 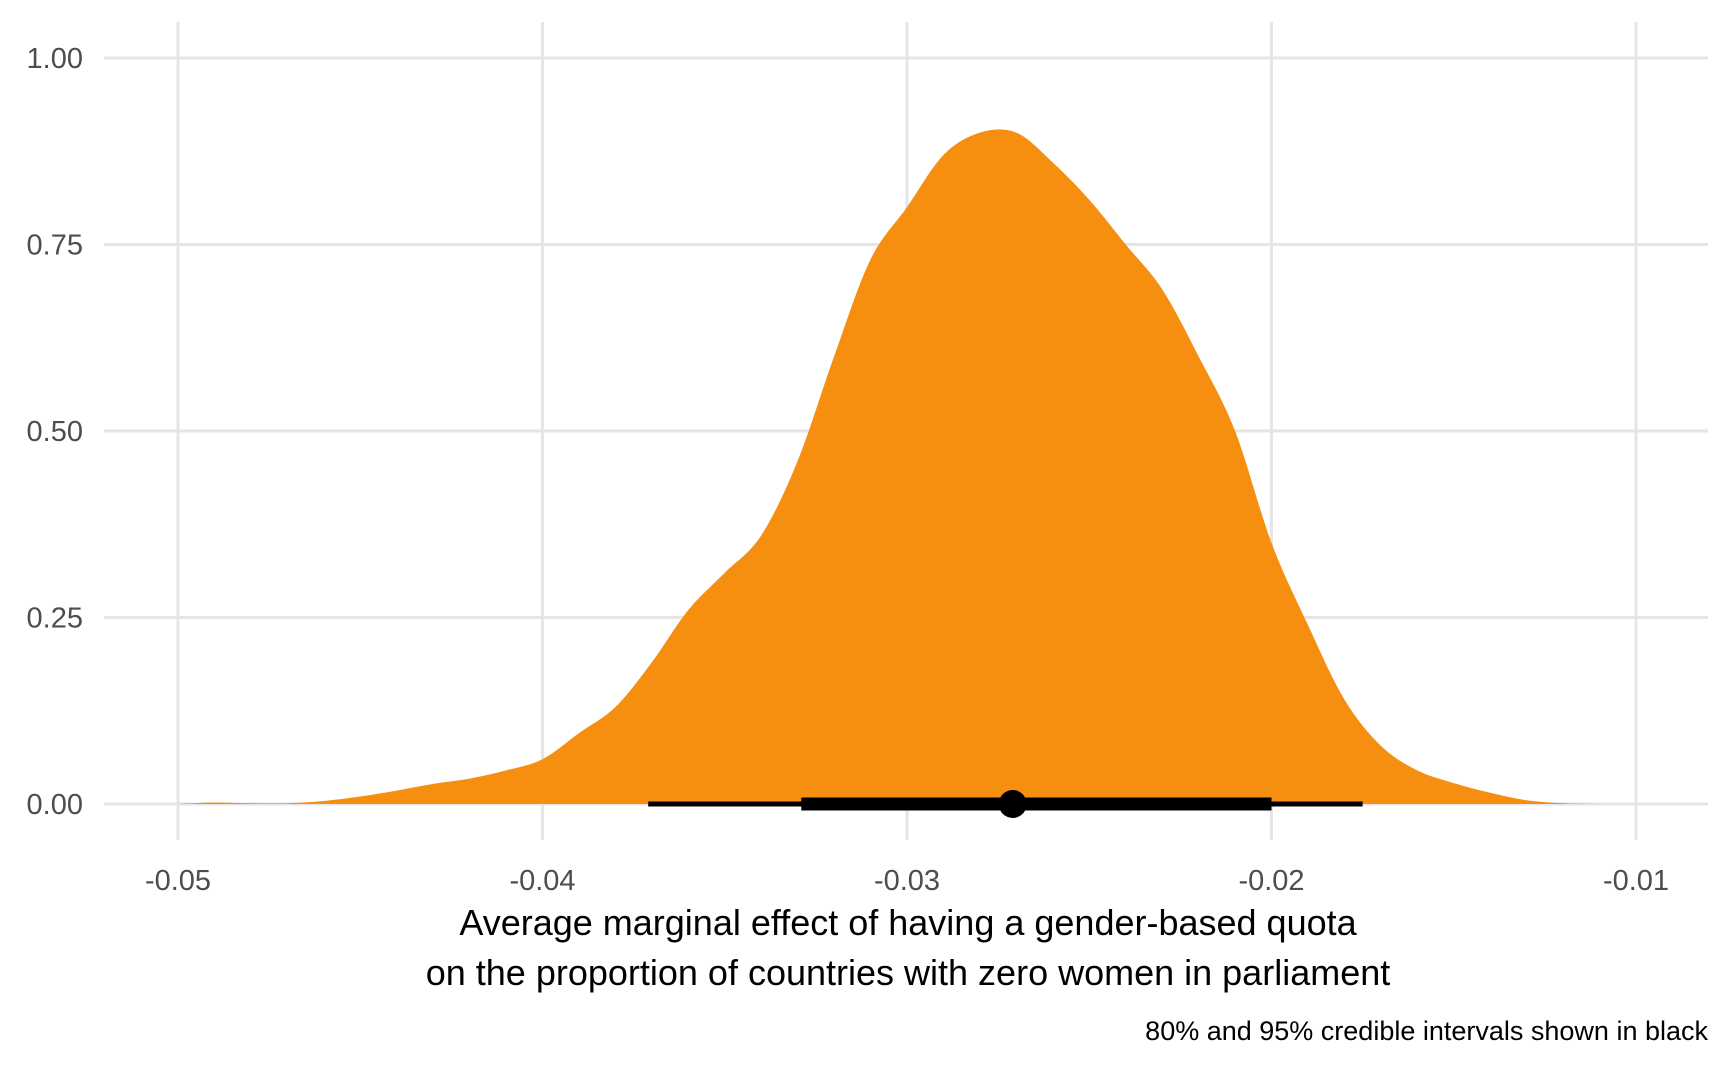 I want to click on x-tick-label: -0.03, so click(x=907, y=881).